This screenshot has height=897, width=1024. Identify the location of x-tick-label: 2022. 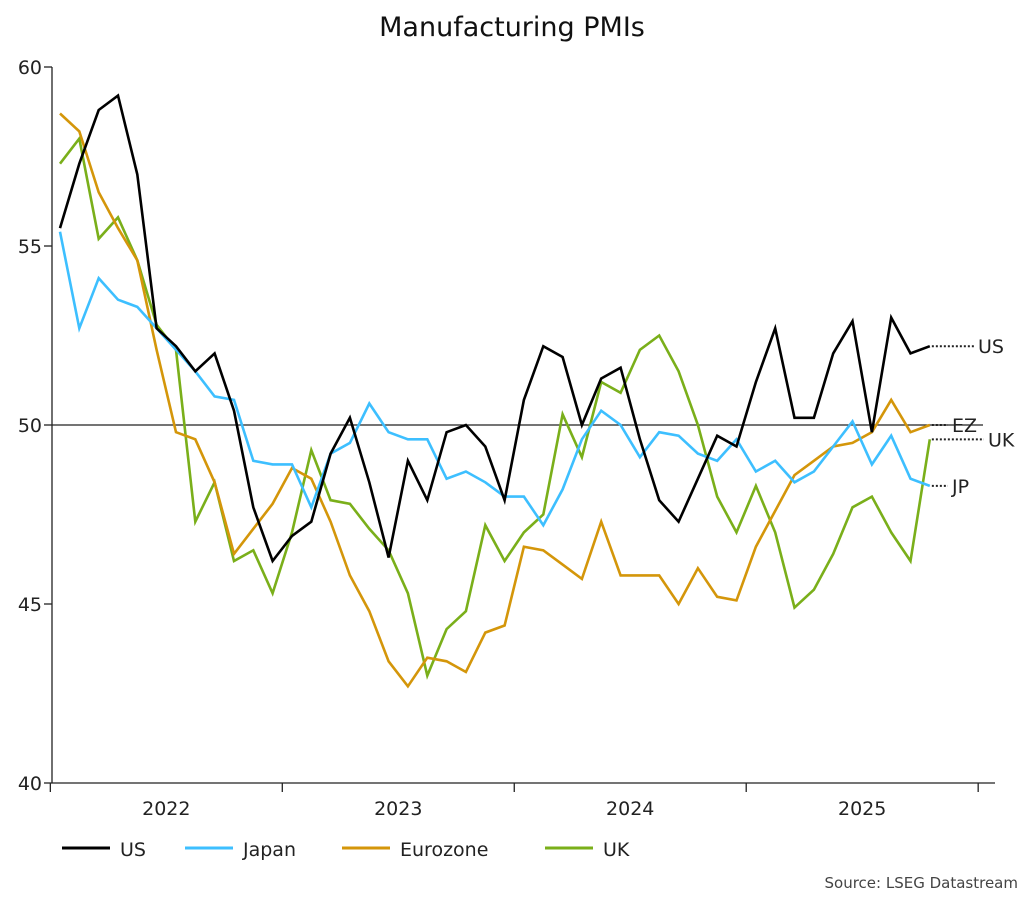
(166, 809).